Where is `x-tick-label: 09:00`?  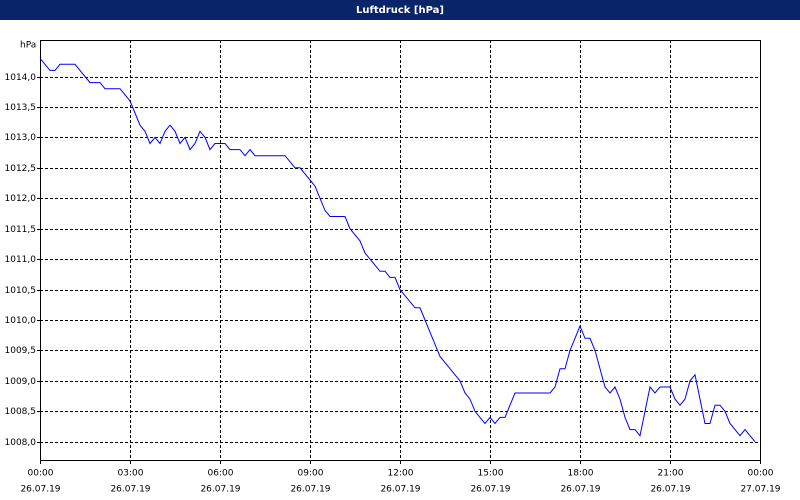 x-tick-label: 09:00 is located at coordinates (311, 474).